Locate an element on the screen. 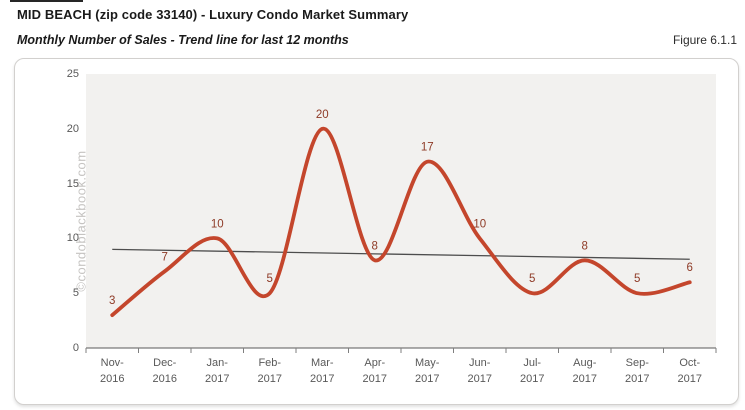 The height and width of the screenshot is (410, 745). x-axis-label: Aug- 2017 is located at coordinates (584, 371).